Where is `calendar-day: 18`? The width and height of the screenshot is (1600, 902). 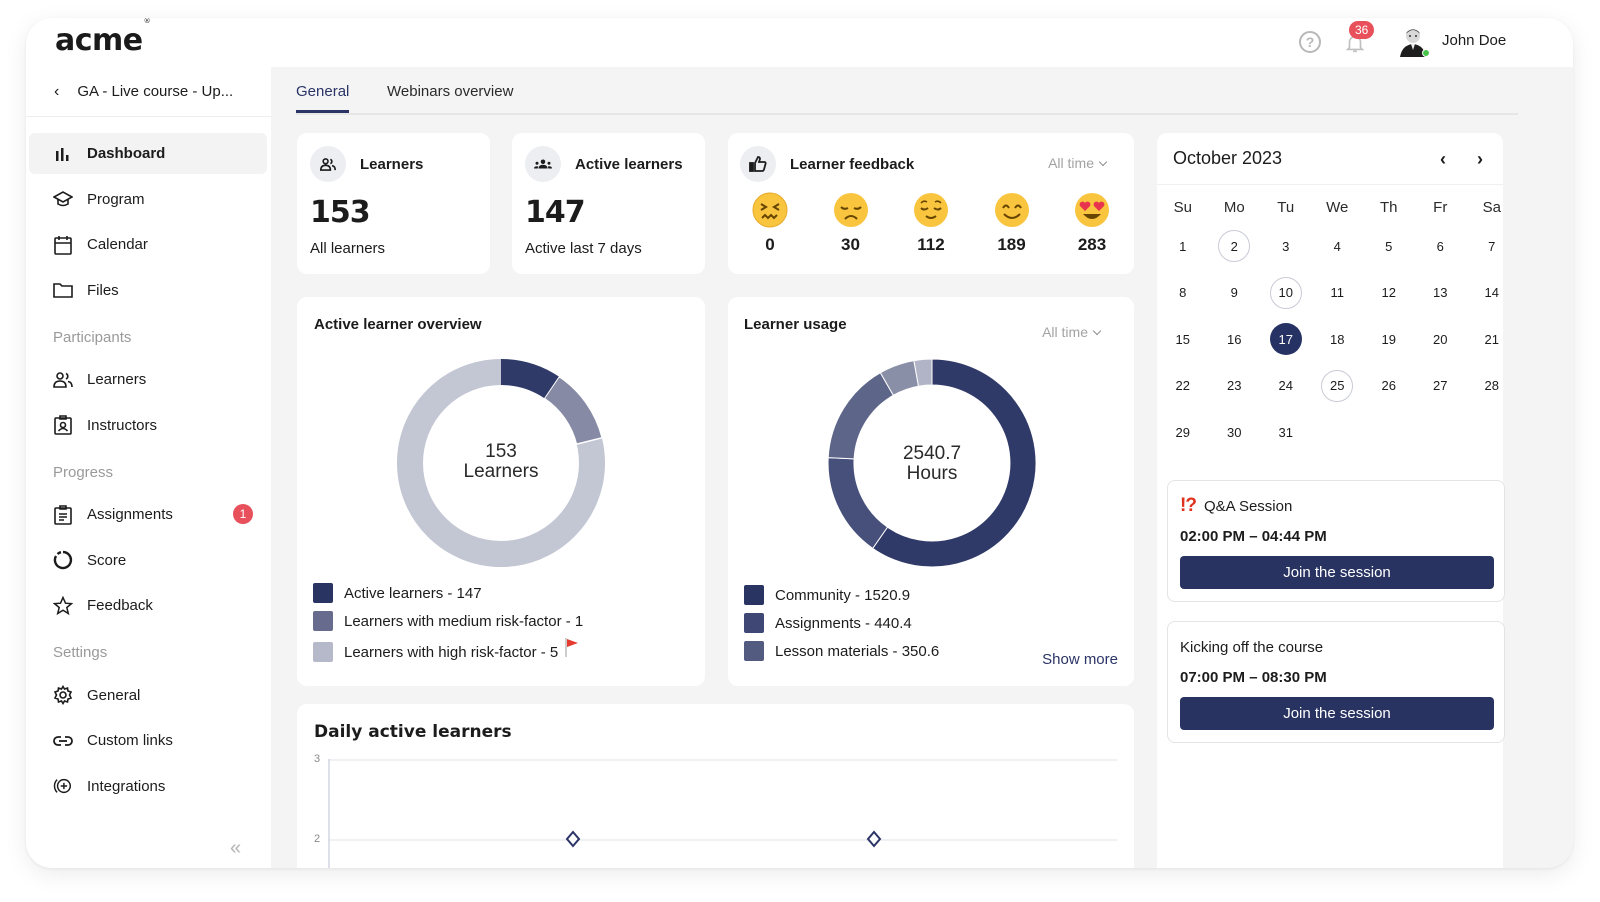
calendar-day: 18 is located at coordinates (1338, 339).